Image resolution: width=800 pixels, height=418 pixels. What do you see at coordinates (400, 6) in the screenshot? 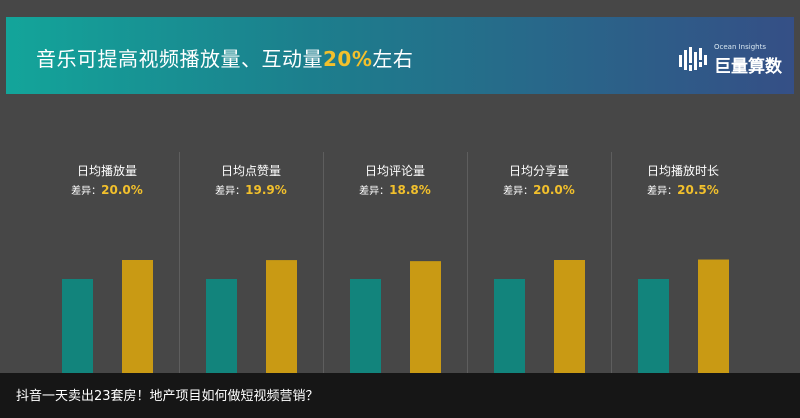
I see `top-strip` at bounding box center [400, 6].